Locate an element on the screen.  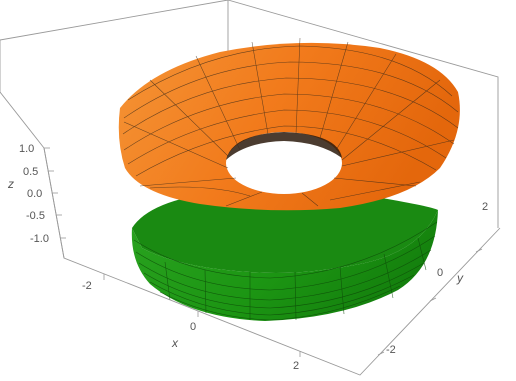
y-axis: -2 0 2 y is located at coordinates (437, 278).